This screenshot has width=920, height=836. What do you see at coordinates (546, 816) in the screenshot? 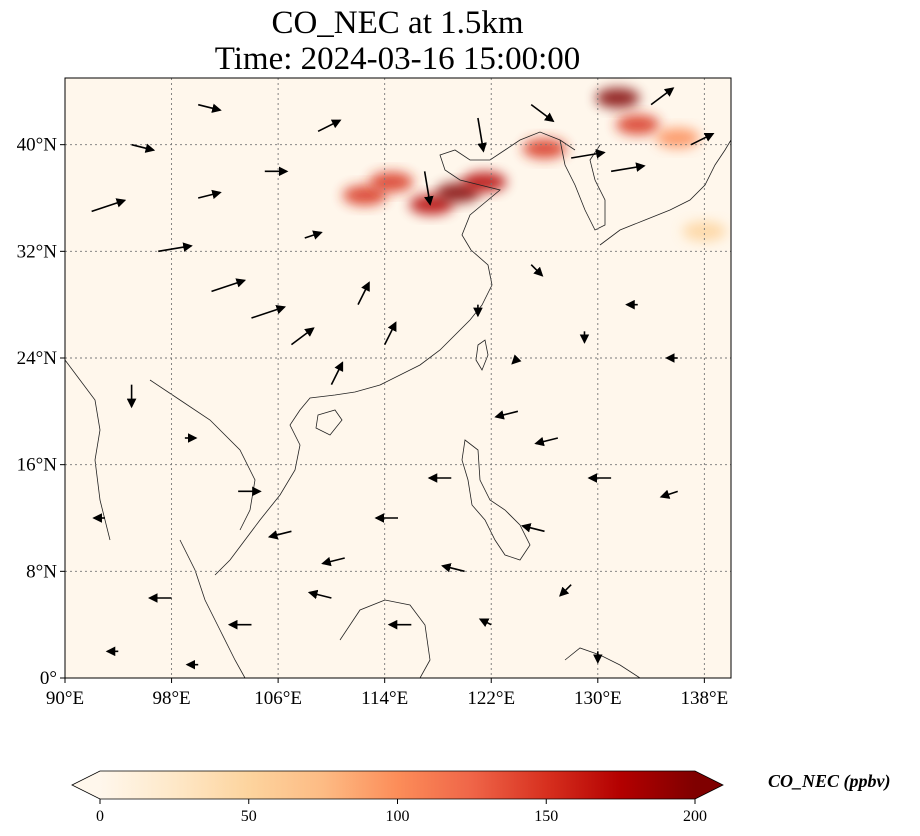
I see `colorbar-tick-label: 150` at bounding box center [546, 816].